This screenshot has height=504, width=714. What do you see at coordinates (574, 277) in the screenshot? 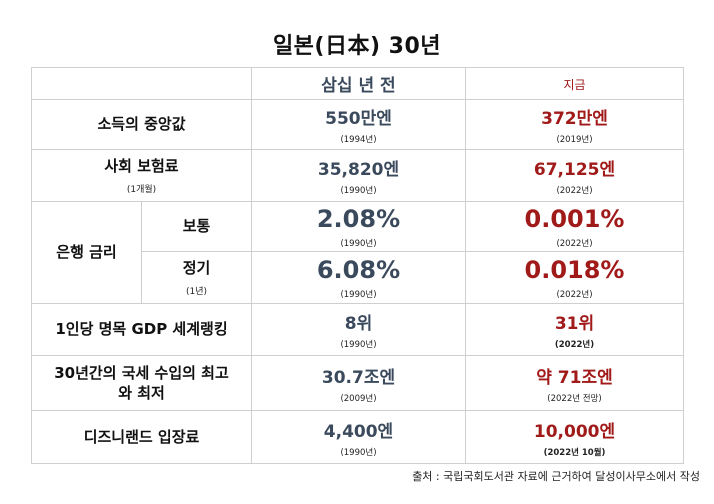
I see `now-cell: 0.018% (2022년)` at bounding box center [574, 277].